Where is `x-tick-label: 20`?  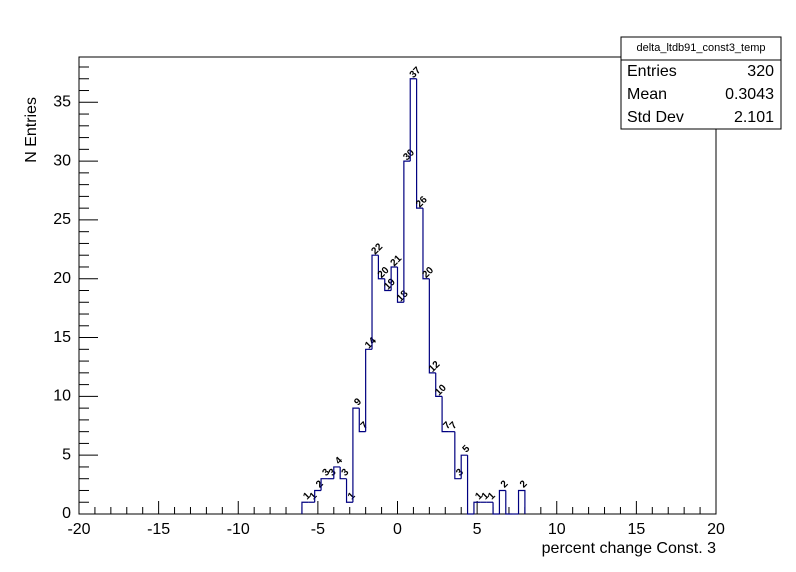
x-tick-label: 20 is located at coordinates (716, 529).